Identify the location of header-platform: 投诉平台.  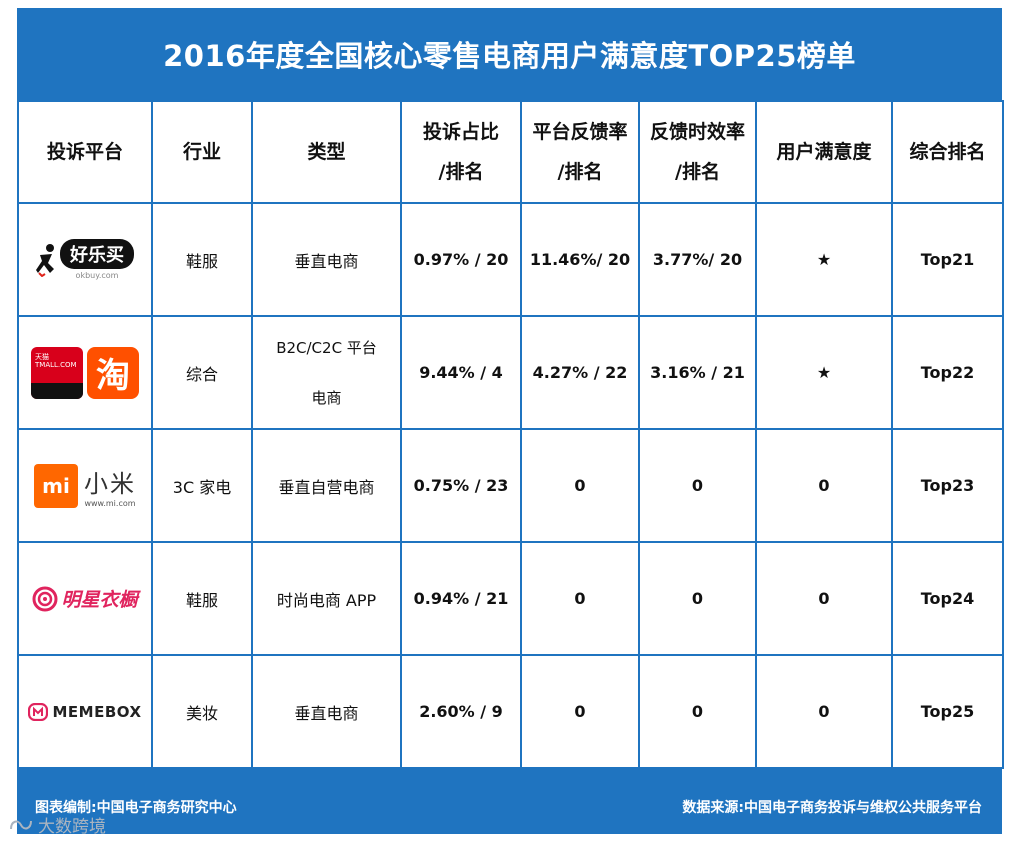
(85, 152).